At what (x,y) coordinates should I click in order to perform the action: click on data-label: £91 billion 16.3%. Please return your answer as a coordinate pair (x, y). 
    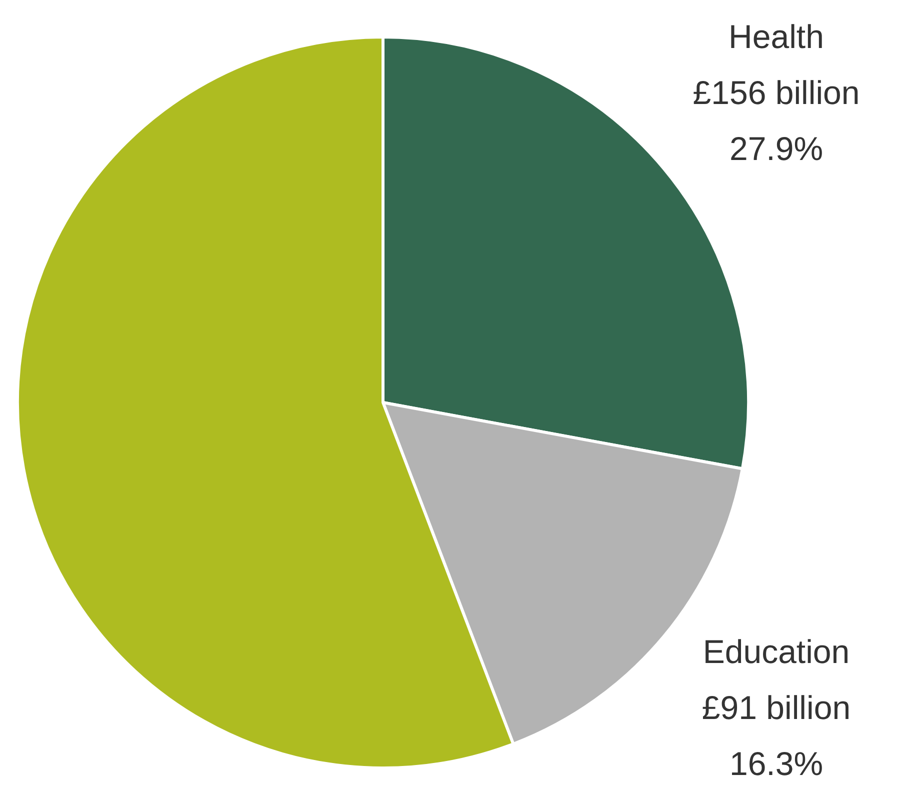
    Looking at the image, I should click on (776, 735).